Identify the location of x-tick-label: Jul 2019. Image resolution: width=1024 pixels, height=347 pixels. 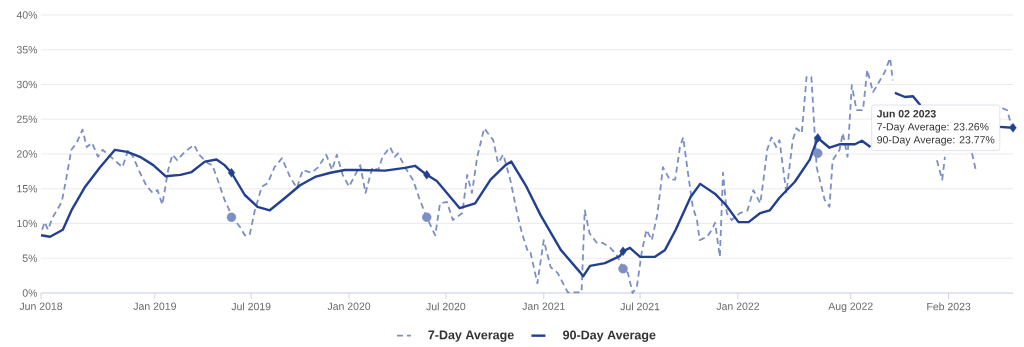
(251, 306).